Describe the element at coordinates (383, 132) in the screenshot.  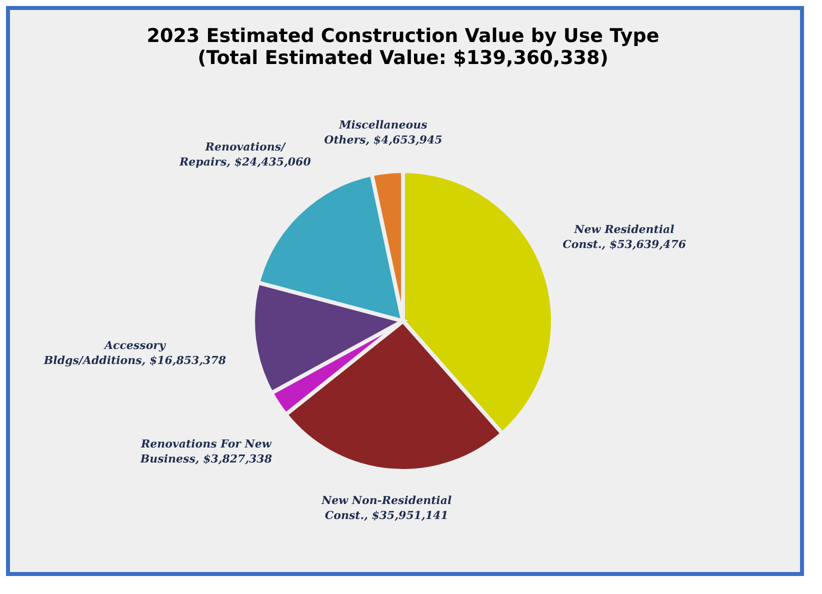
I see `slice-label: Miscellaneous Others, $4,653,945` at that location.